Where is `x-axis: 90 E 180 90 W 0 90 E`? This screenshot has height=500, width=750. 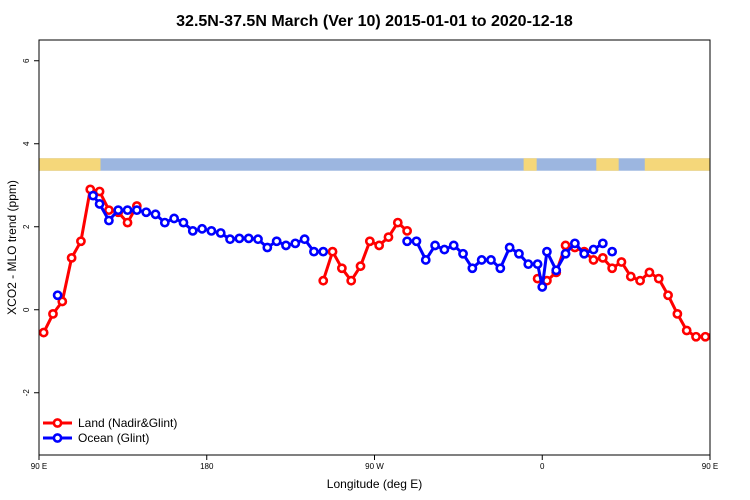 x-axis: 90 E 180 90 W 0 90 E is located at coordinates (374, 463).